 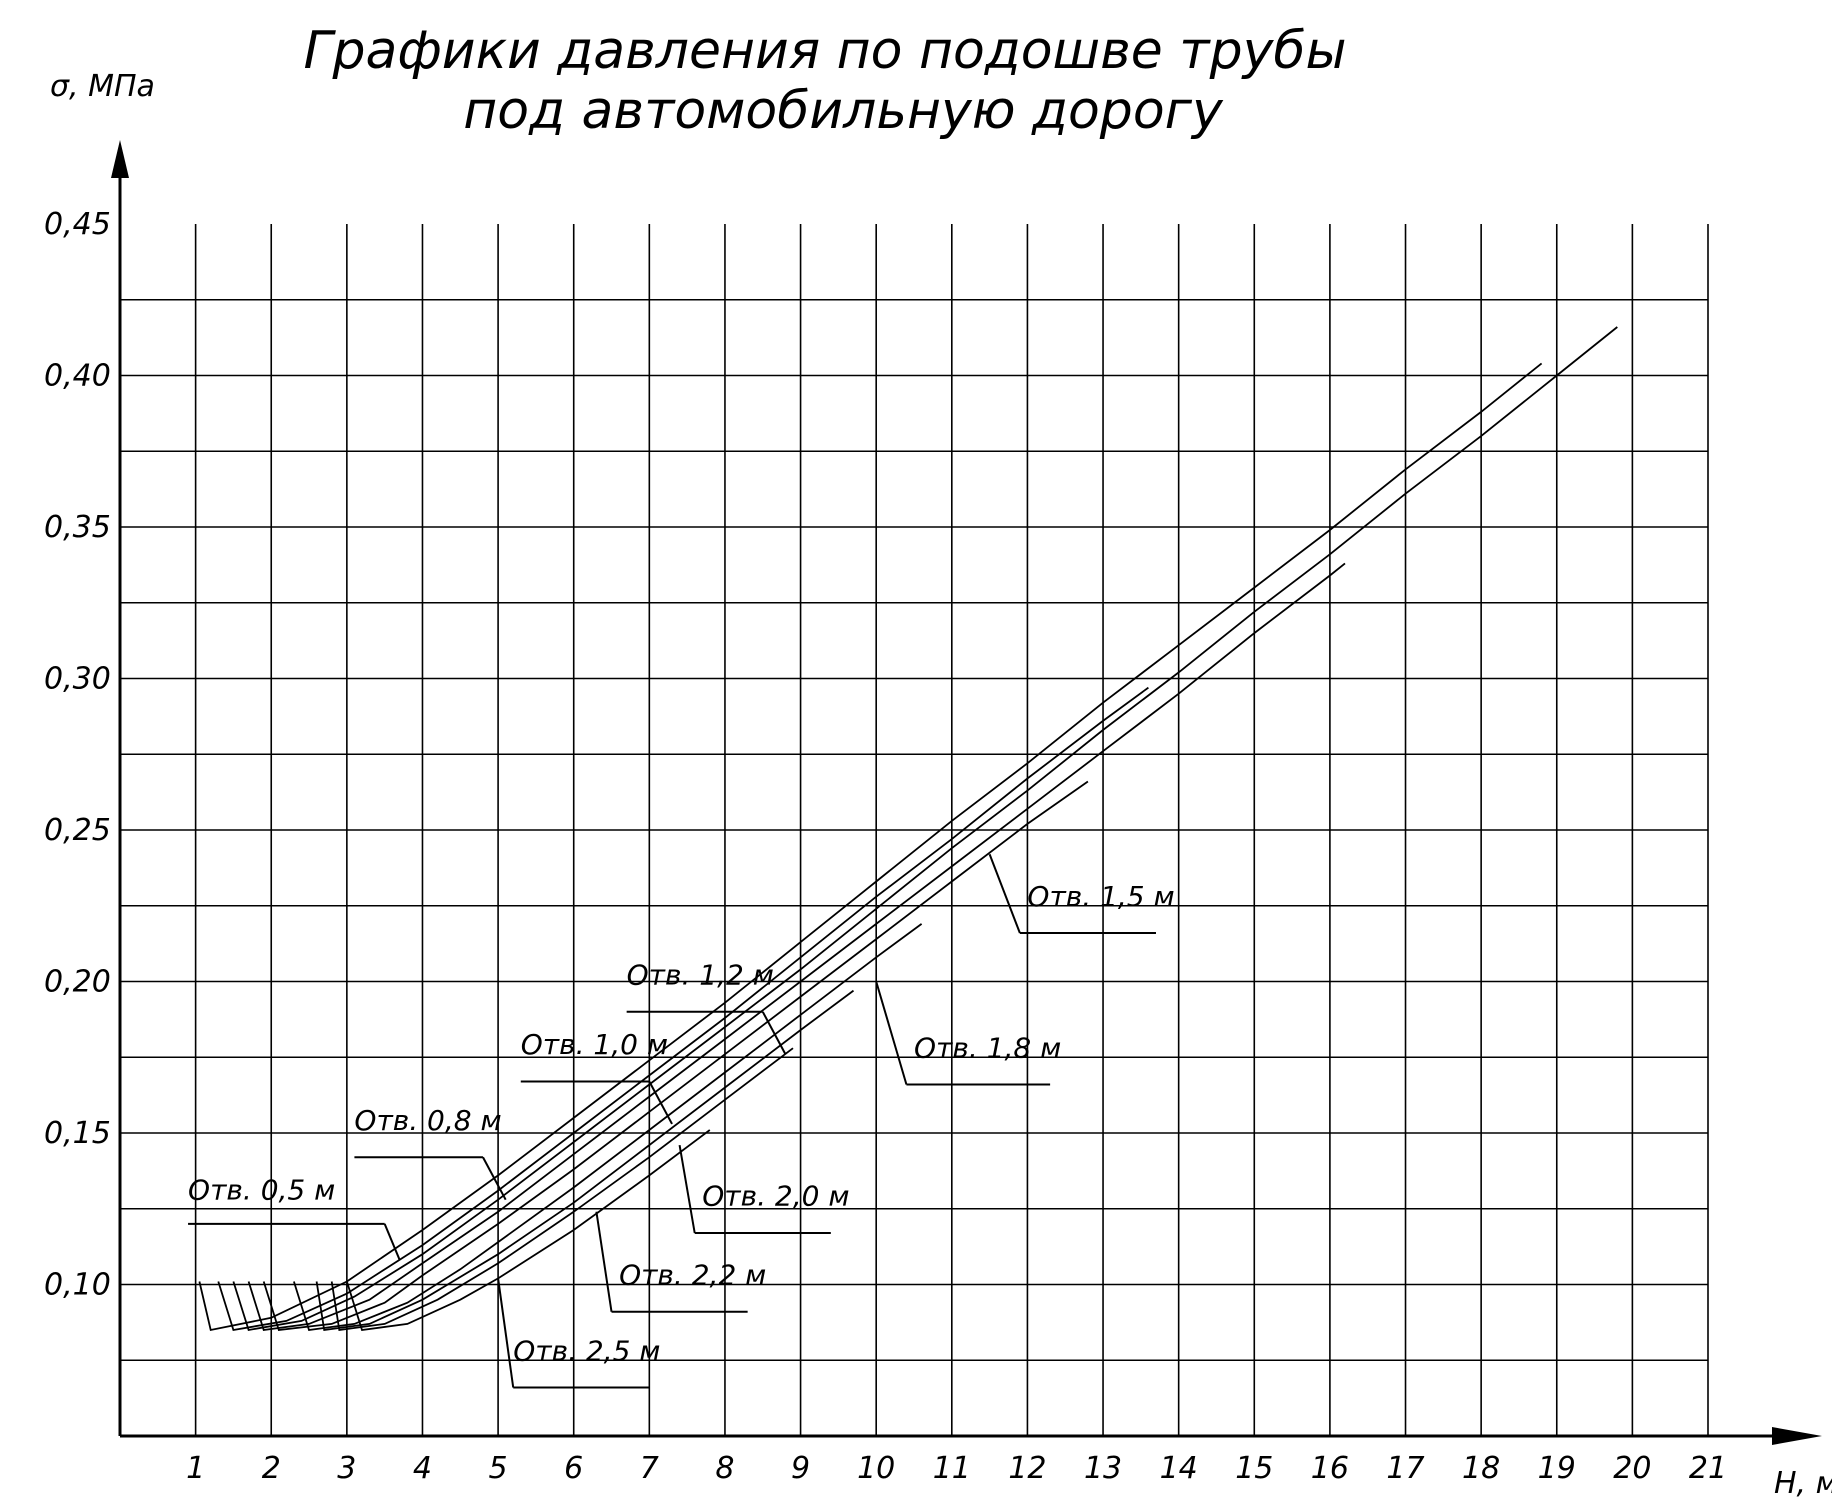 What do you see at coordinates (987, 1047) in the screenshot?
I see `callout-label: Отв. 1,8 м` at bounding box center [987, 1047].